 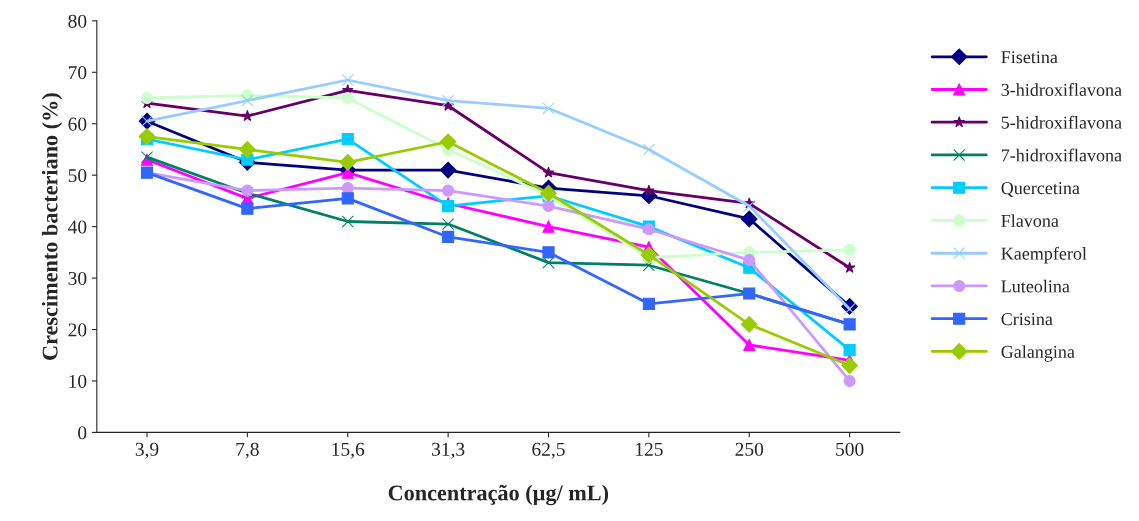 What do you see at coordinates (77, 124) in the screenshot?
I see `y-tick-label: 60` at bounding box center [77, 124].